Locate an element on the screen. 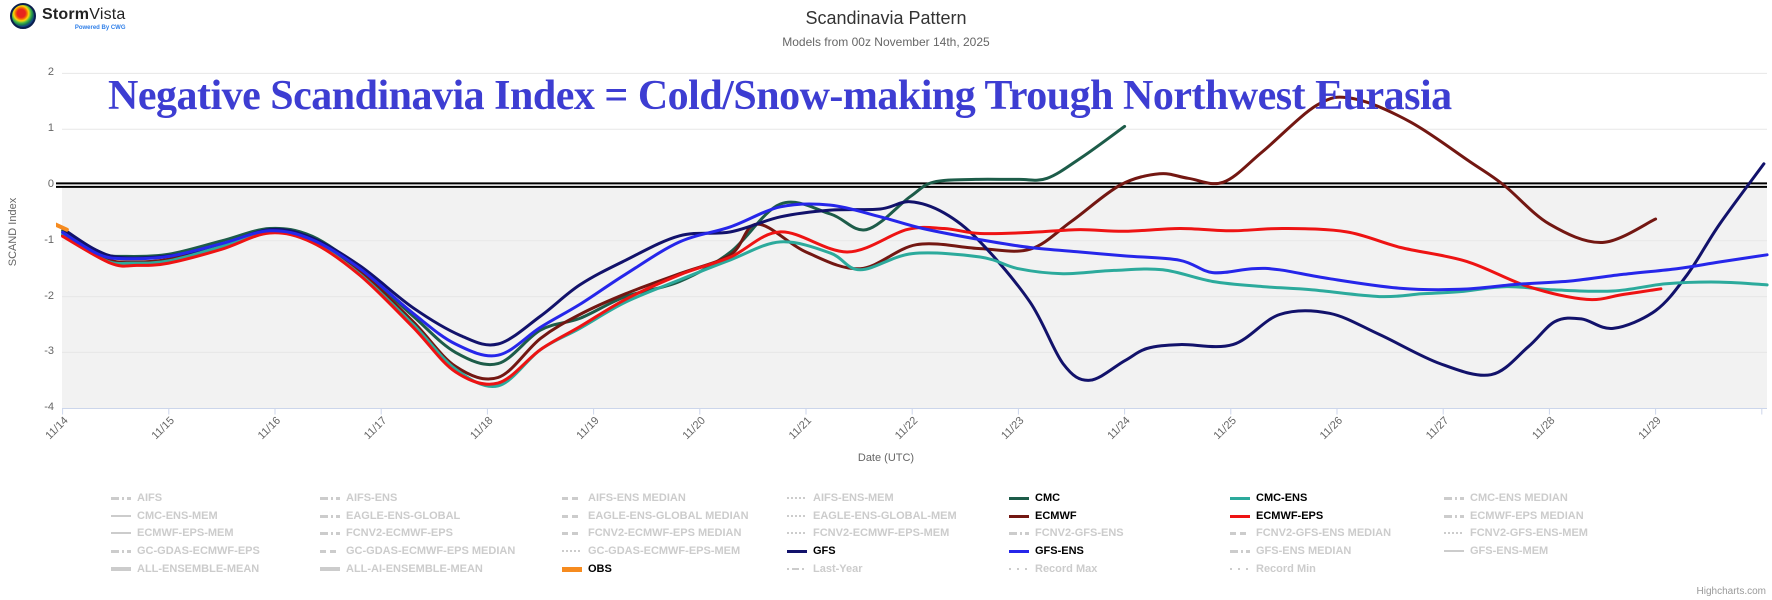 The image size is (1772, 600). legend-item-obs: OBS is located at coordinates (587, 569).